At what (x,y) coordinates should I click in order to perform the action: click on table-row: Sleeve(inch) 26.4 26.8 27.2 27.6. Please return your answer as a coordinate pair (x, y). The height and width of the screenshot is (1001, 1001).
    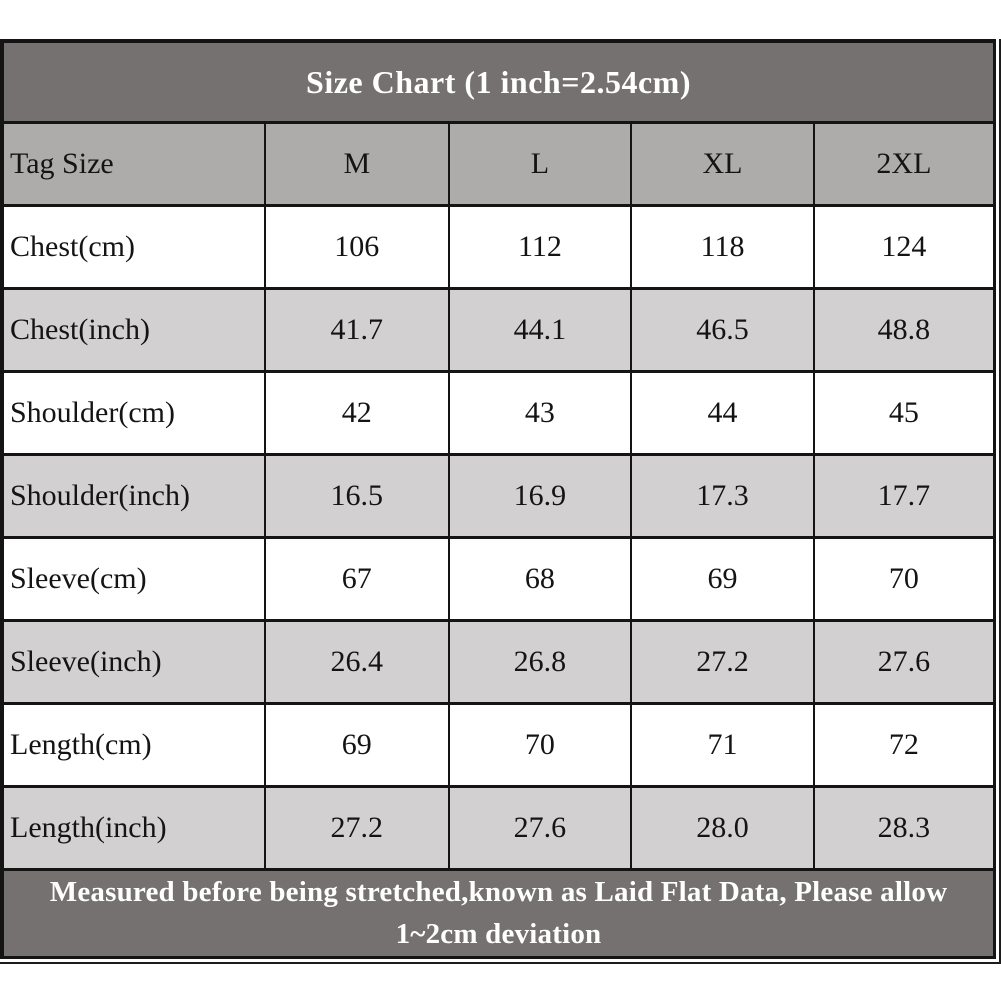
    Looking at the image, I should click on (498, 662).